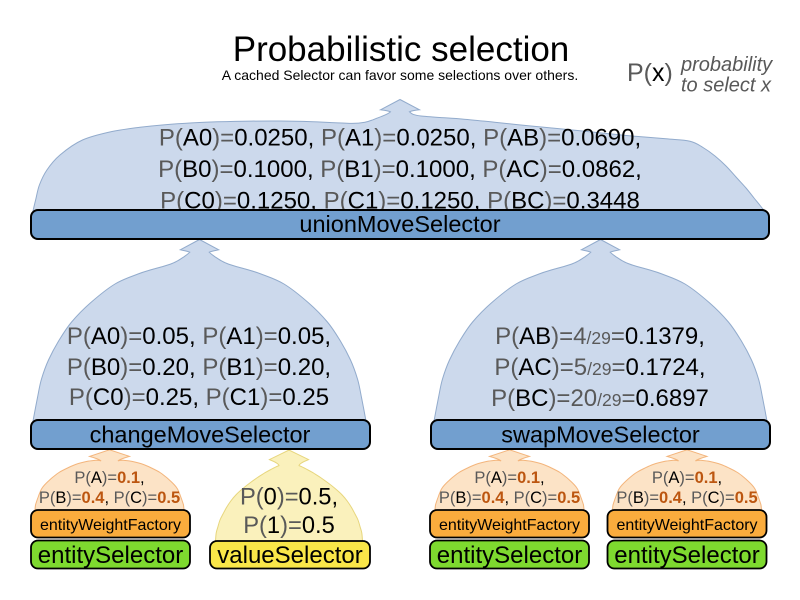  Describe the element at coordinates (199, 367) in the screenshot. I see `svg-text: P(B0)=0.20, P(B1)=0.20,` at that location.